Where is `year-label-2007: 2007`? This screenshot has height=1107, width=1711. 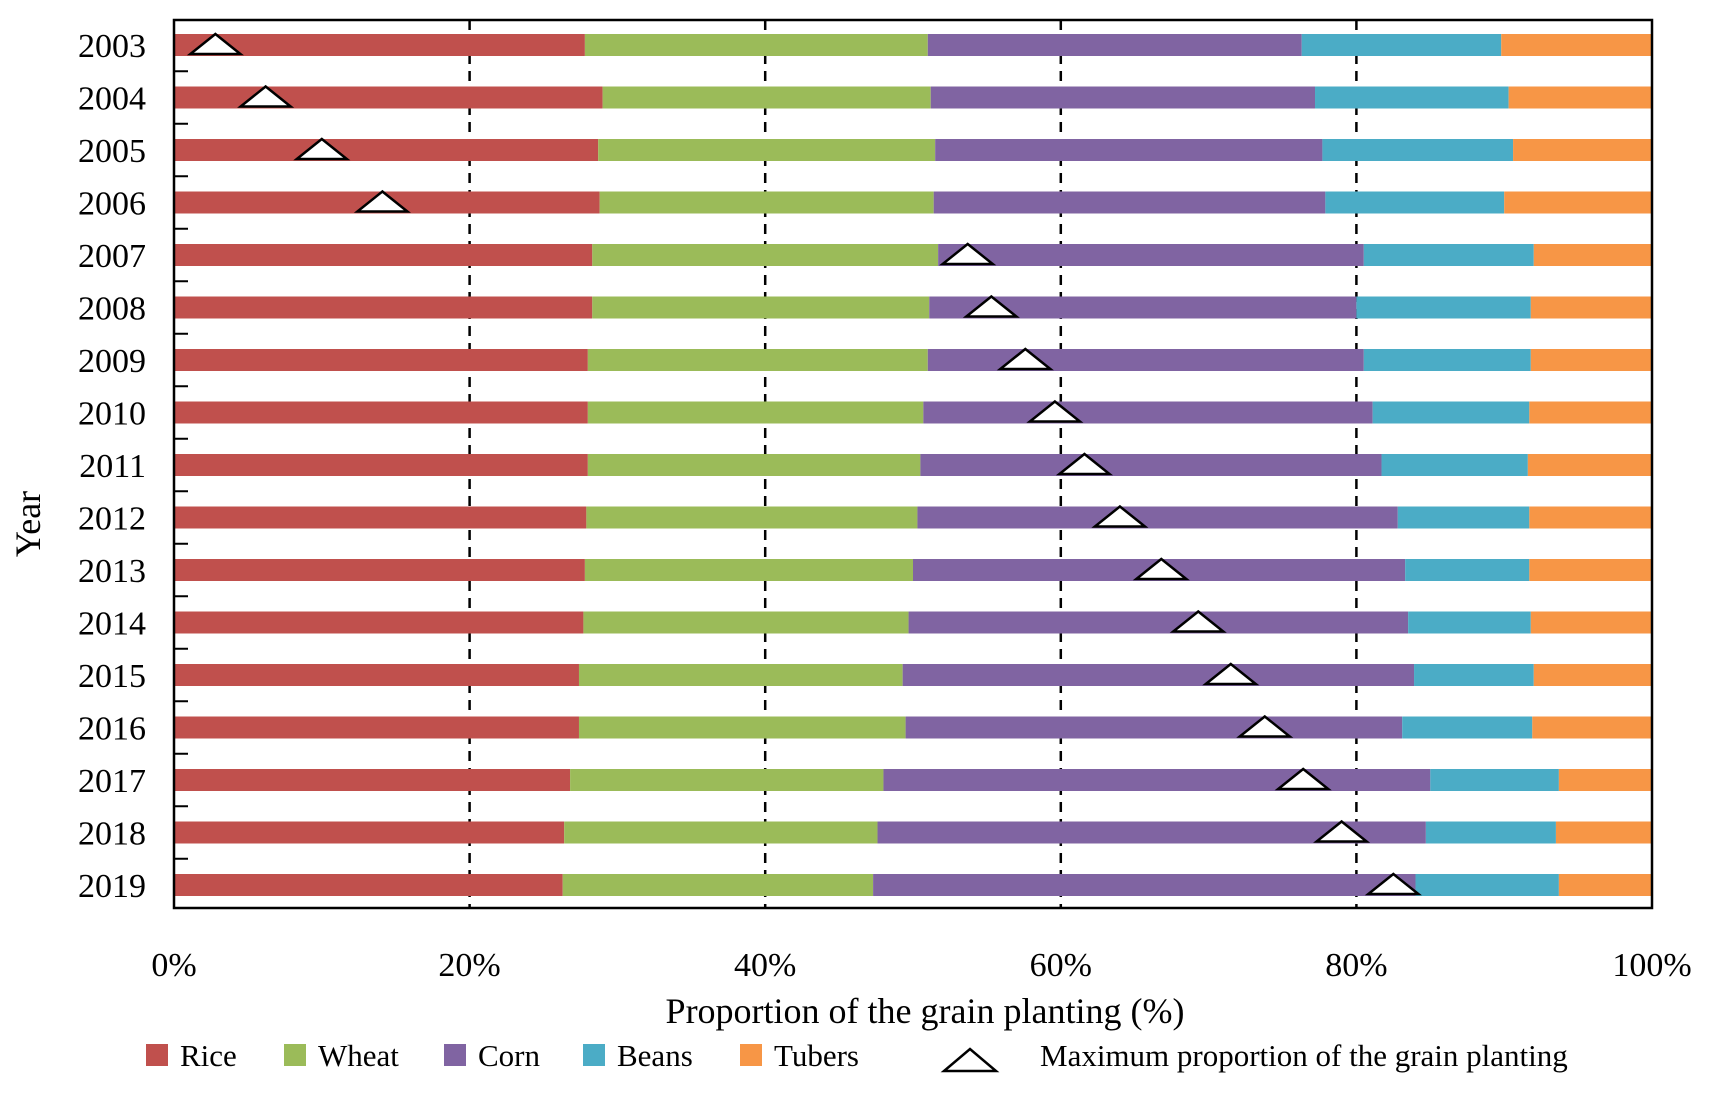 year-label-2007: 2007 is located at coordinates (112, 256).